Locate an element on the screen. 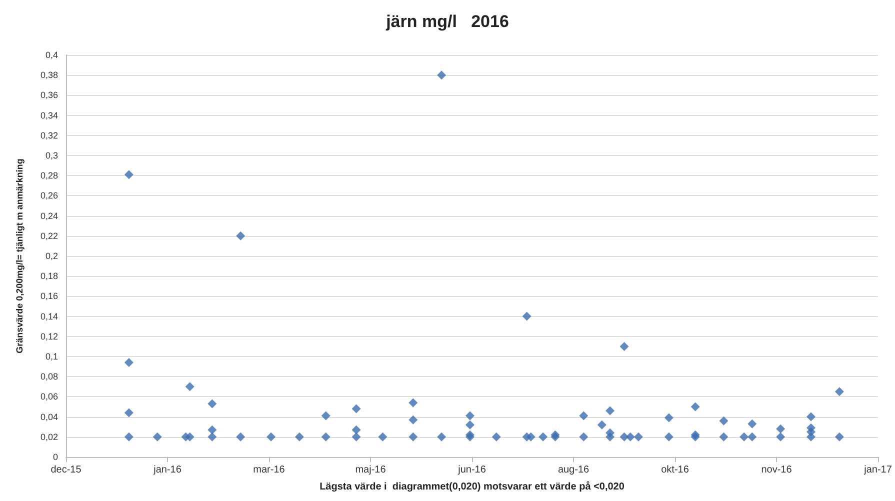 This screenshot has width=895, height=501. y-tick-label: 0,12 is located at coordinates (49, 336).